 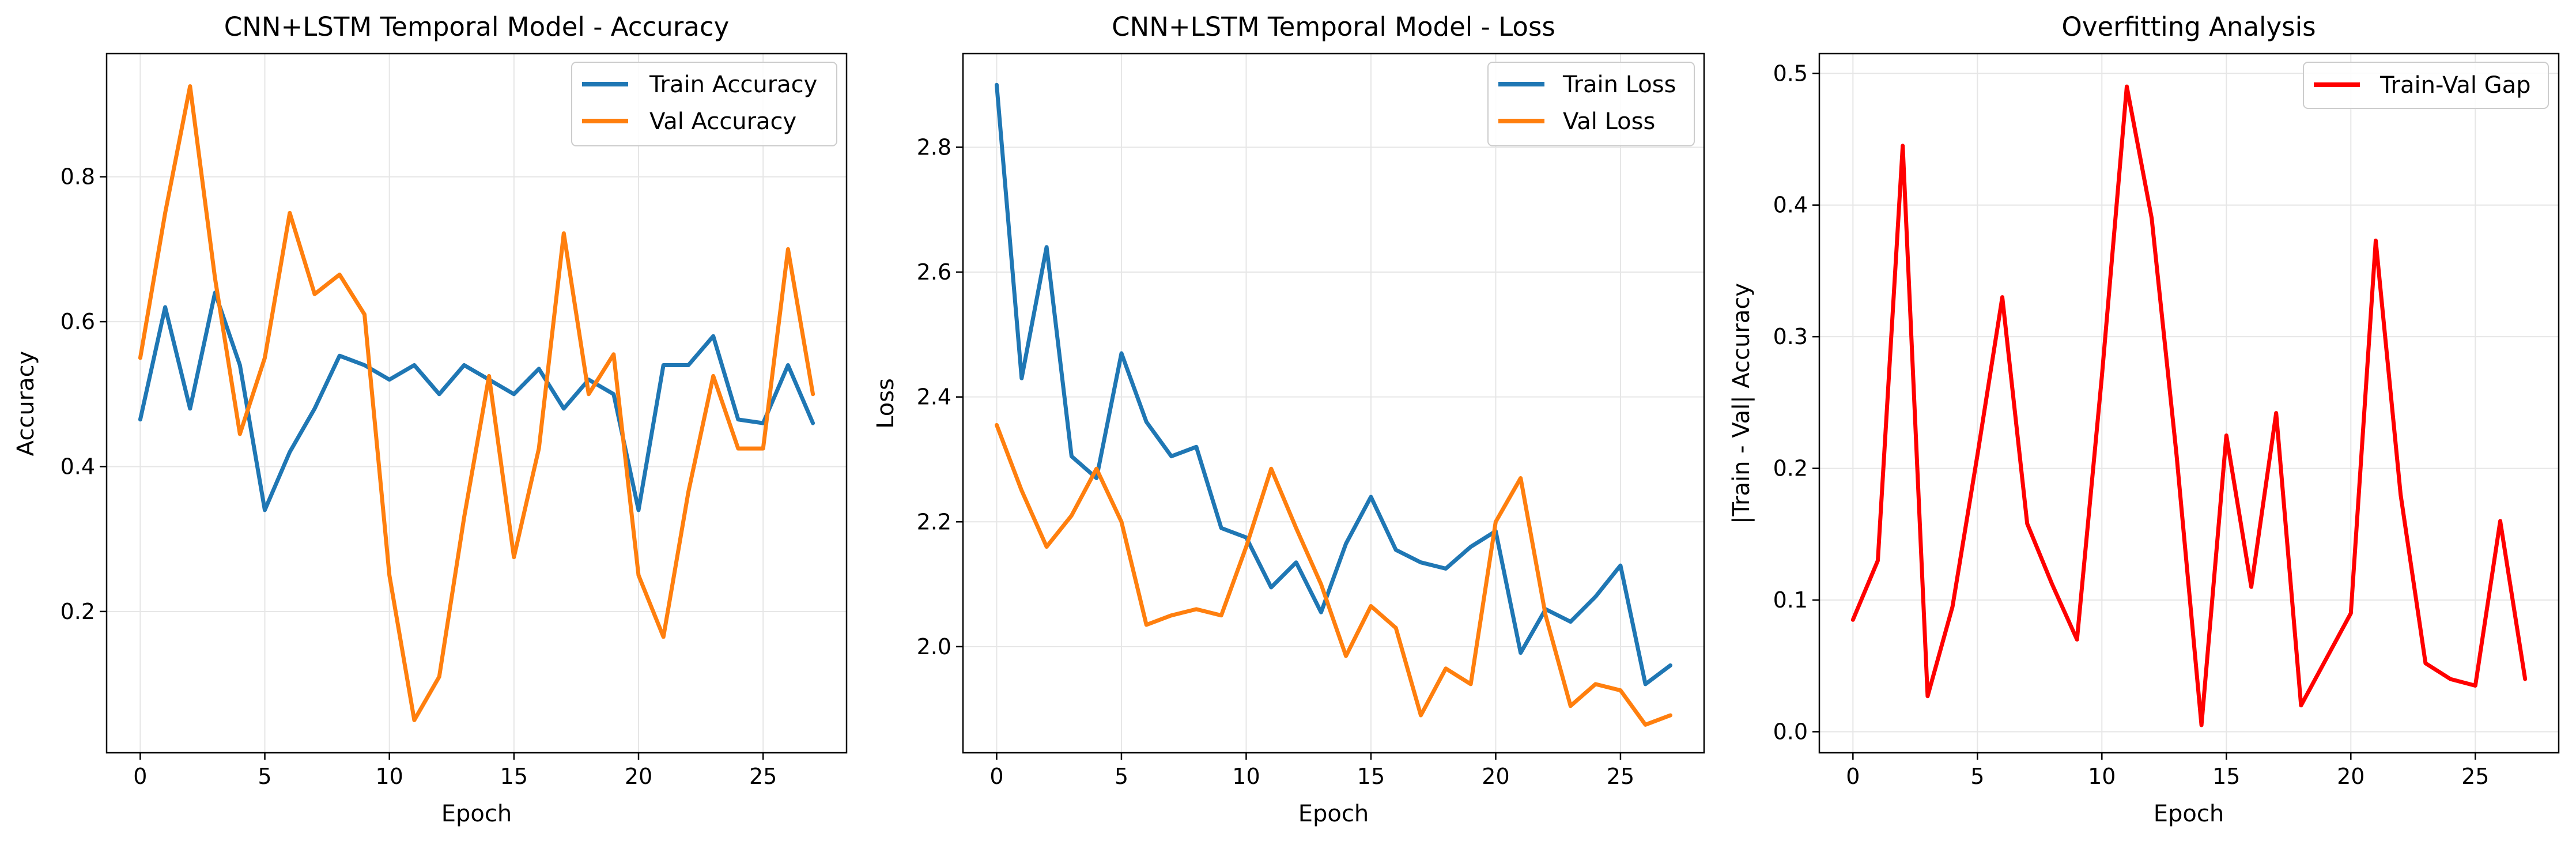 I want to click on accuracy-legend-label-val: Val Accuracy, so click(x=722, y=121).